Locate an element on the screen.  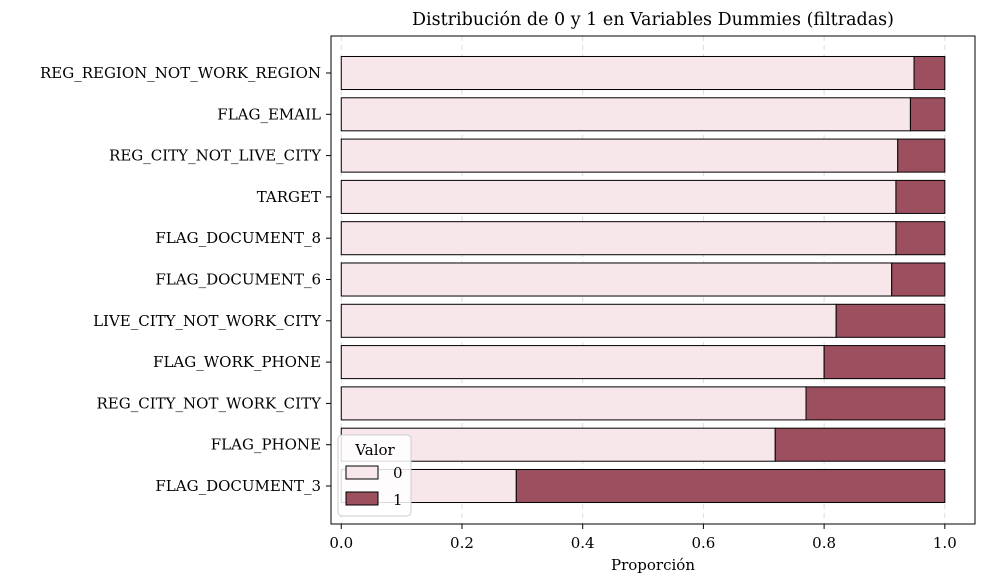
x-tick-label: 0.6 is located at coordinates (703, 543).